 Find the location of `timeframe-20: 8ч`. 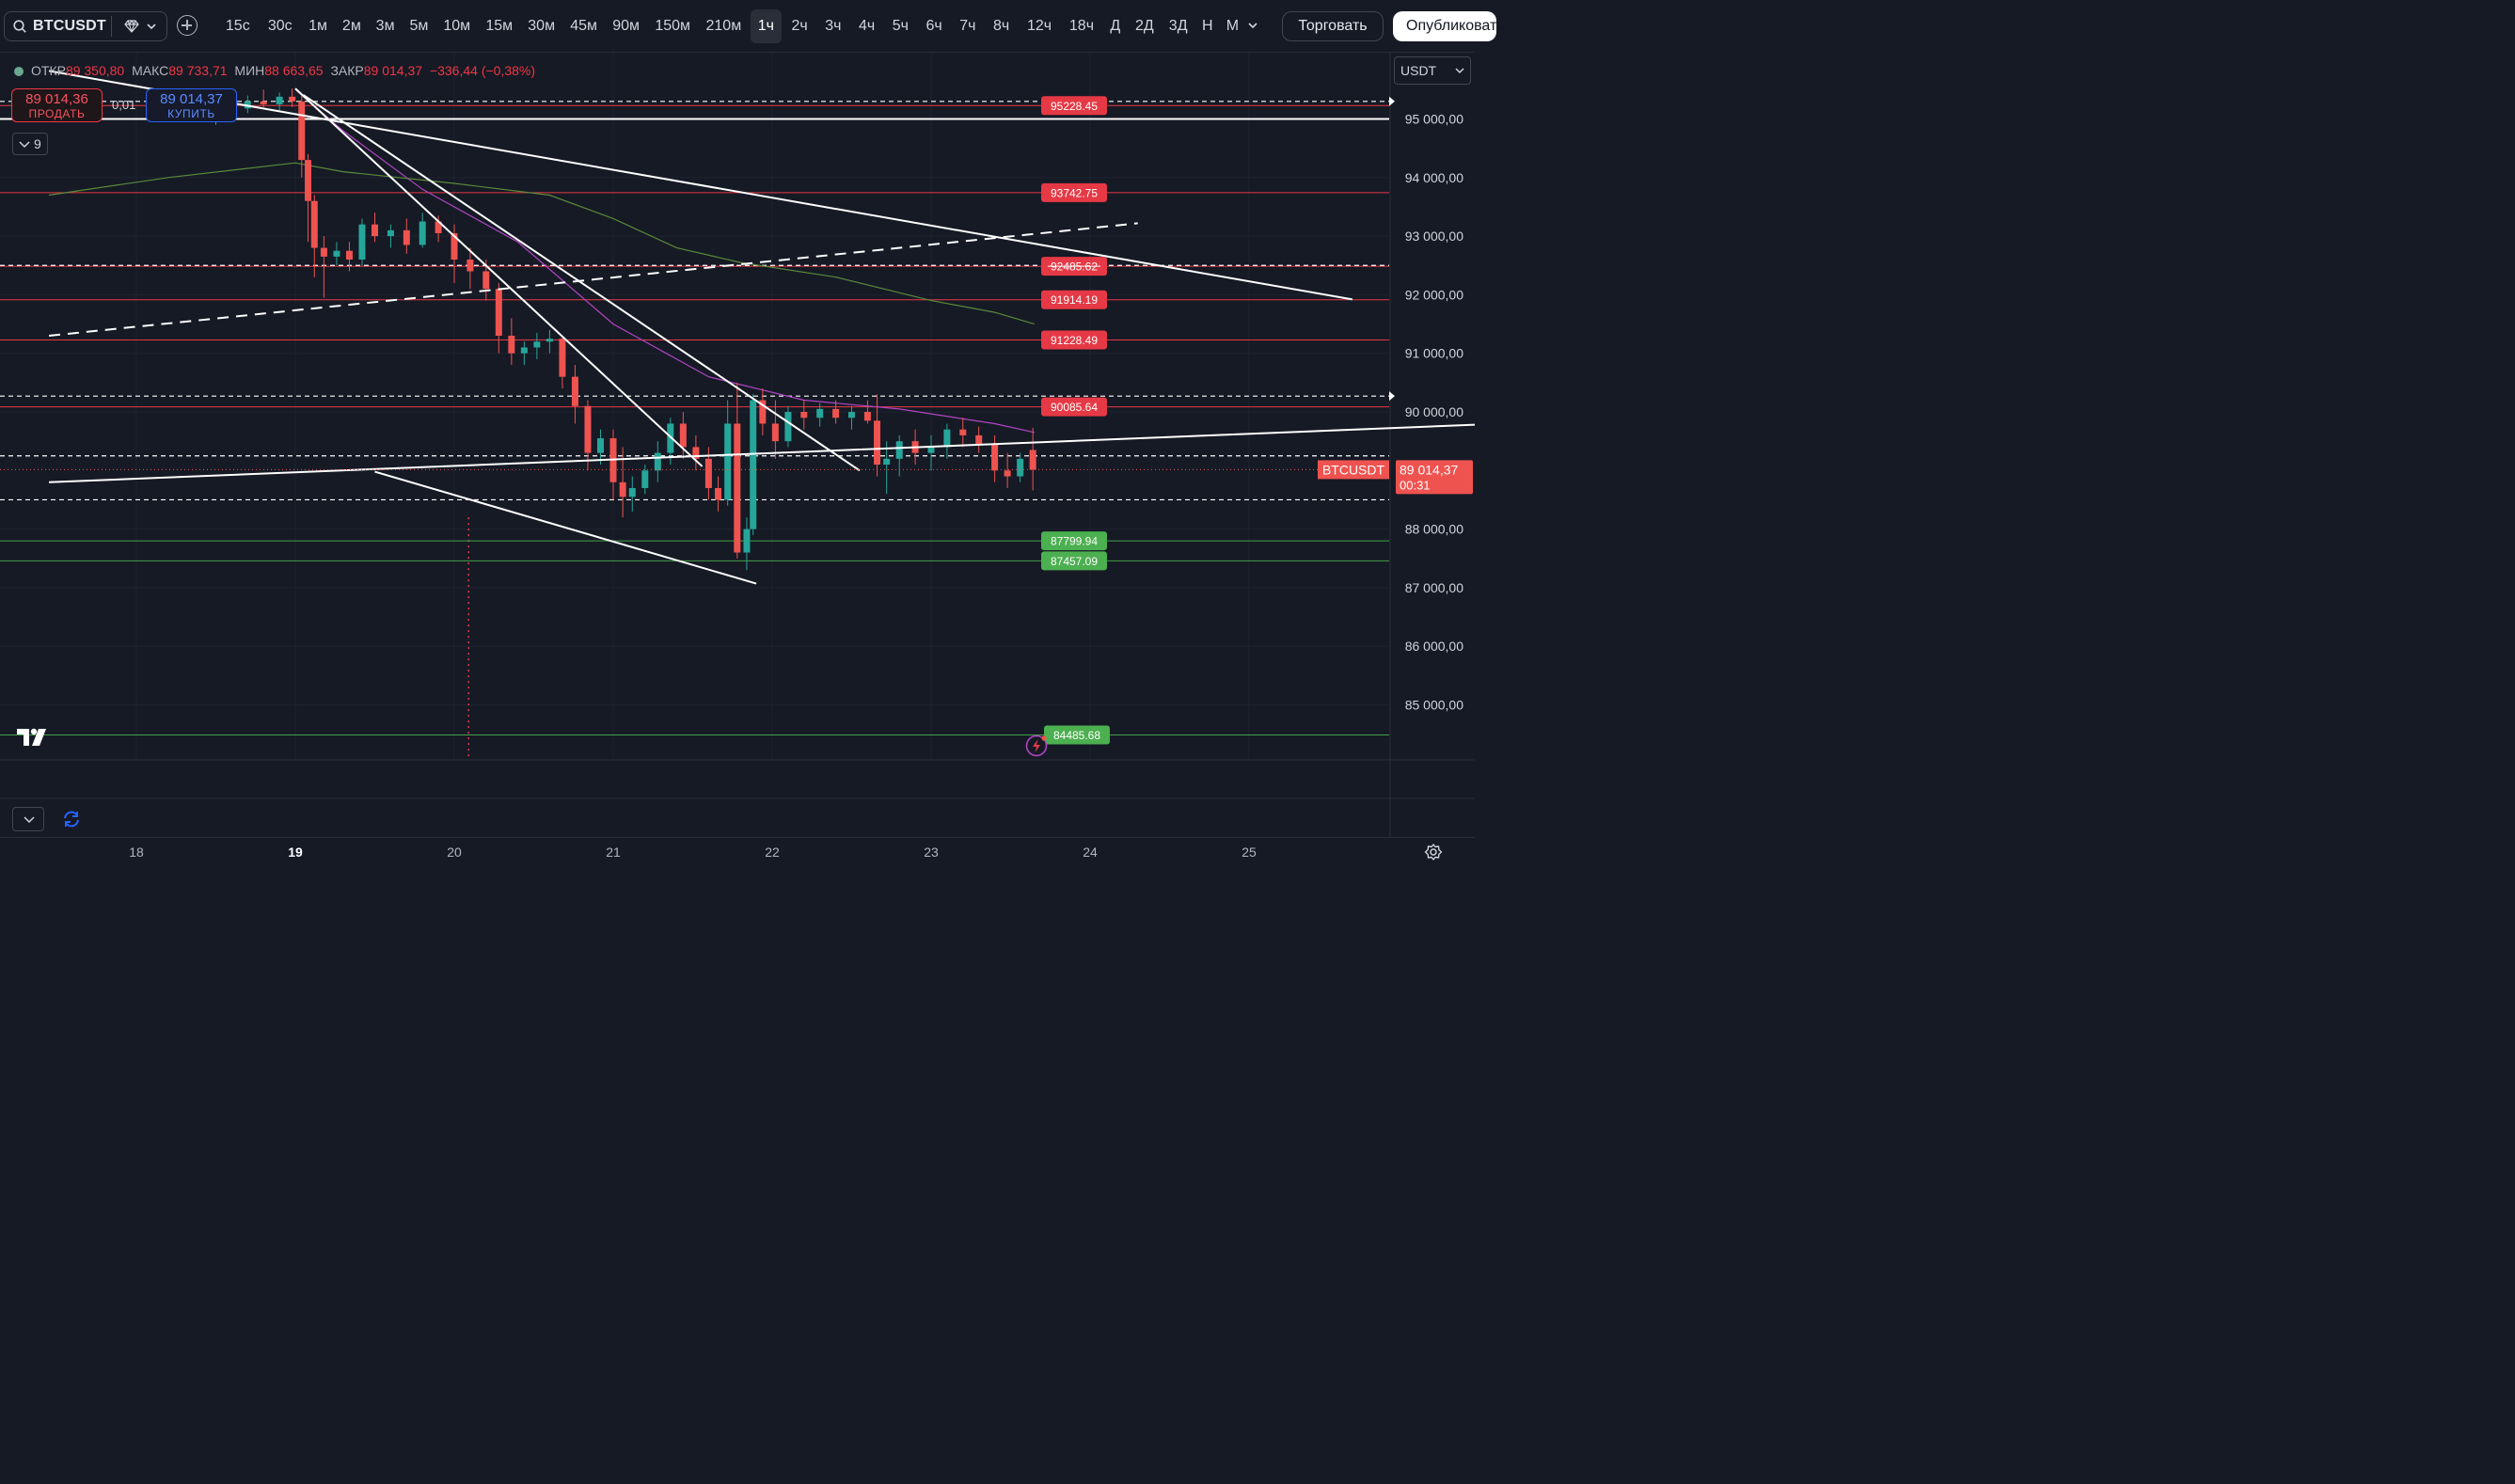

timeframe-20: 8ч is located at coordinates (1001, 26).